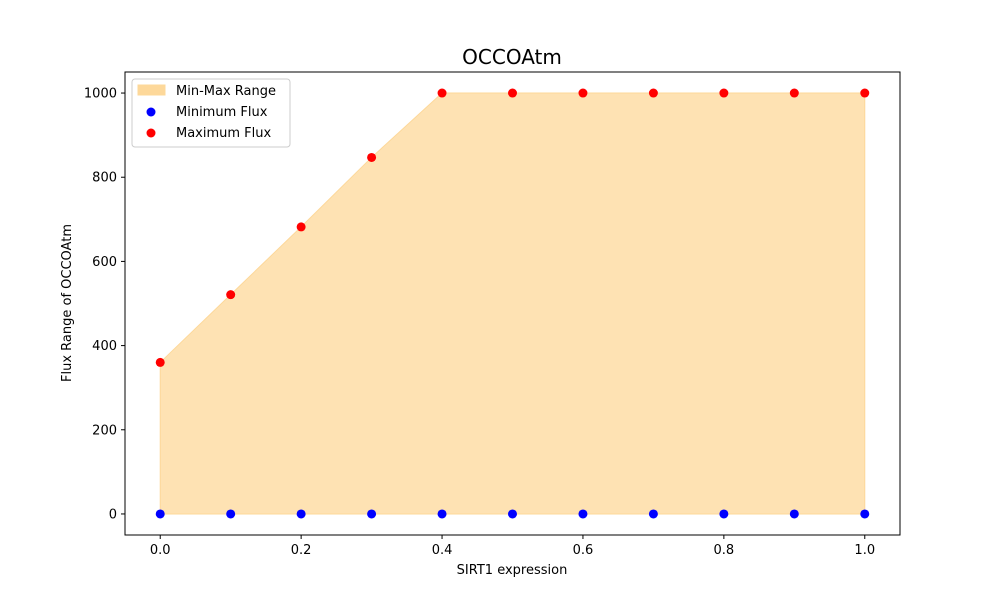  Describe the element at coordinates (104, 178) in the screenshot. I see `y-tick-label: 800` at that location.